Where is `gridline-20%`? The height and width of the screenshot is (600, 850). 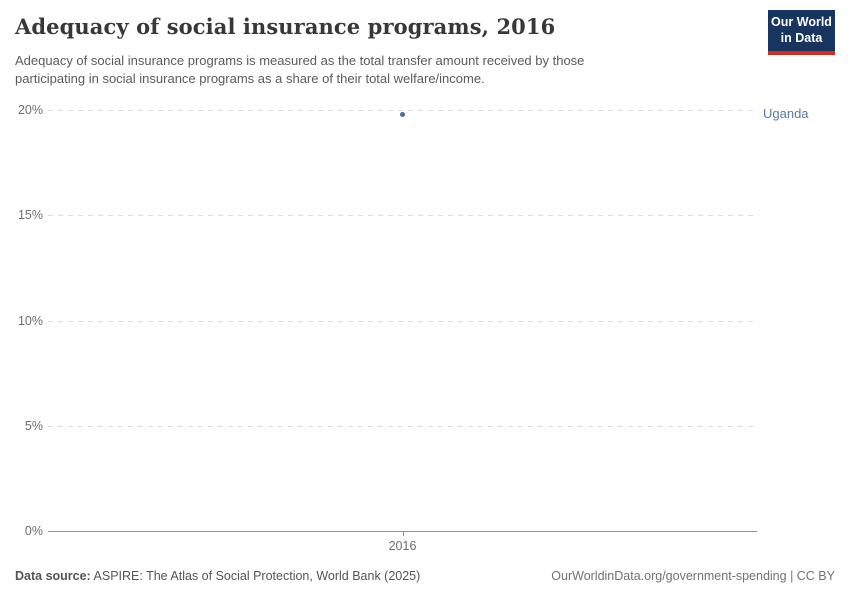
gridline-20% is located at coordinates (402, 110).